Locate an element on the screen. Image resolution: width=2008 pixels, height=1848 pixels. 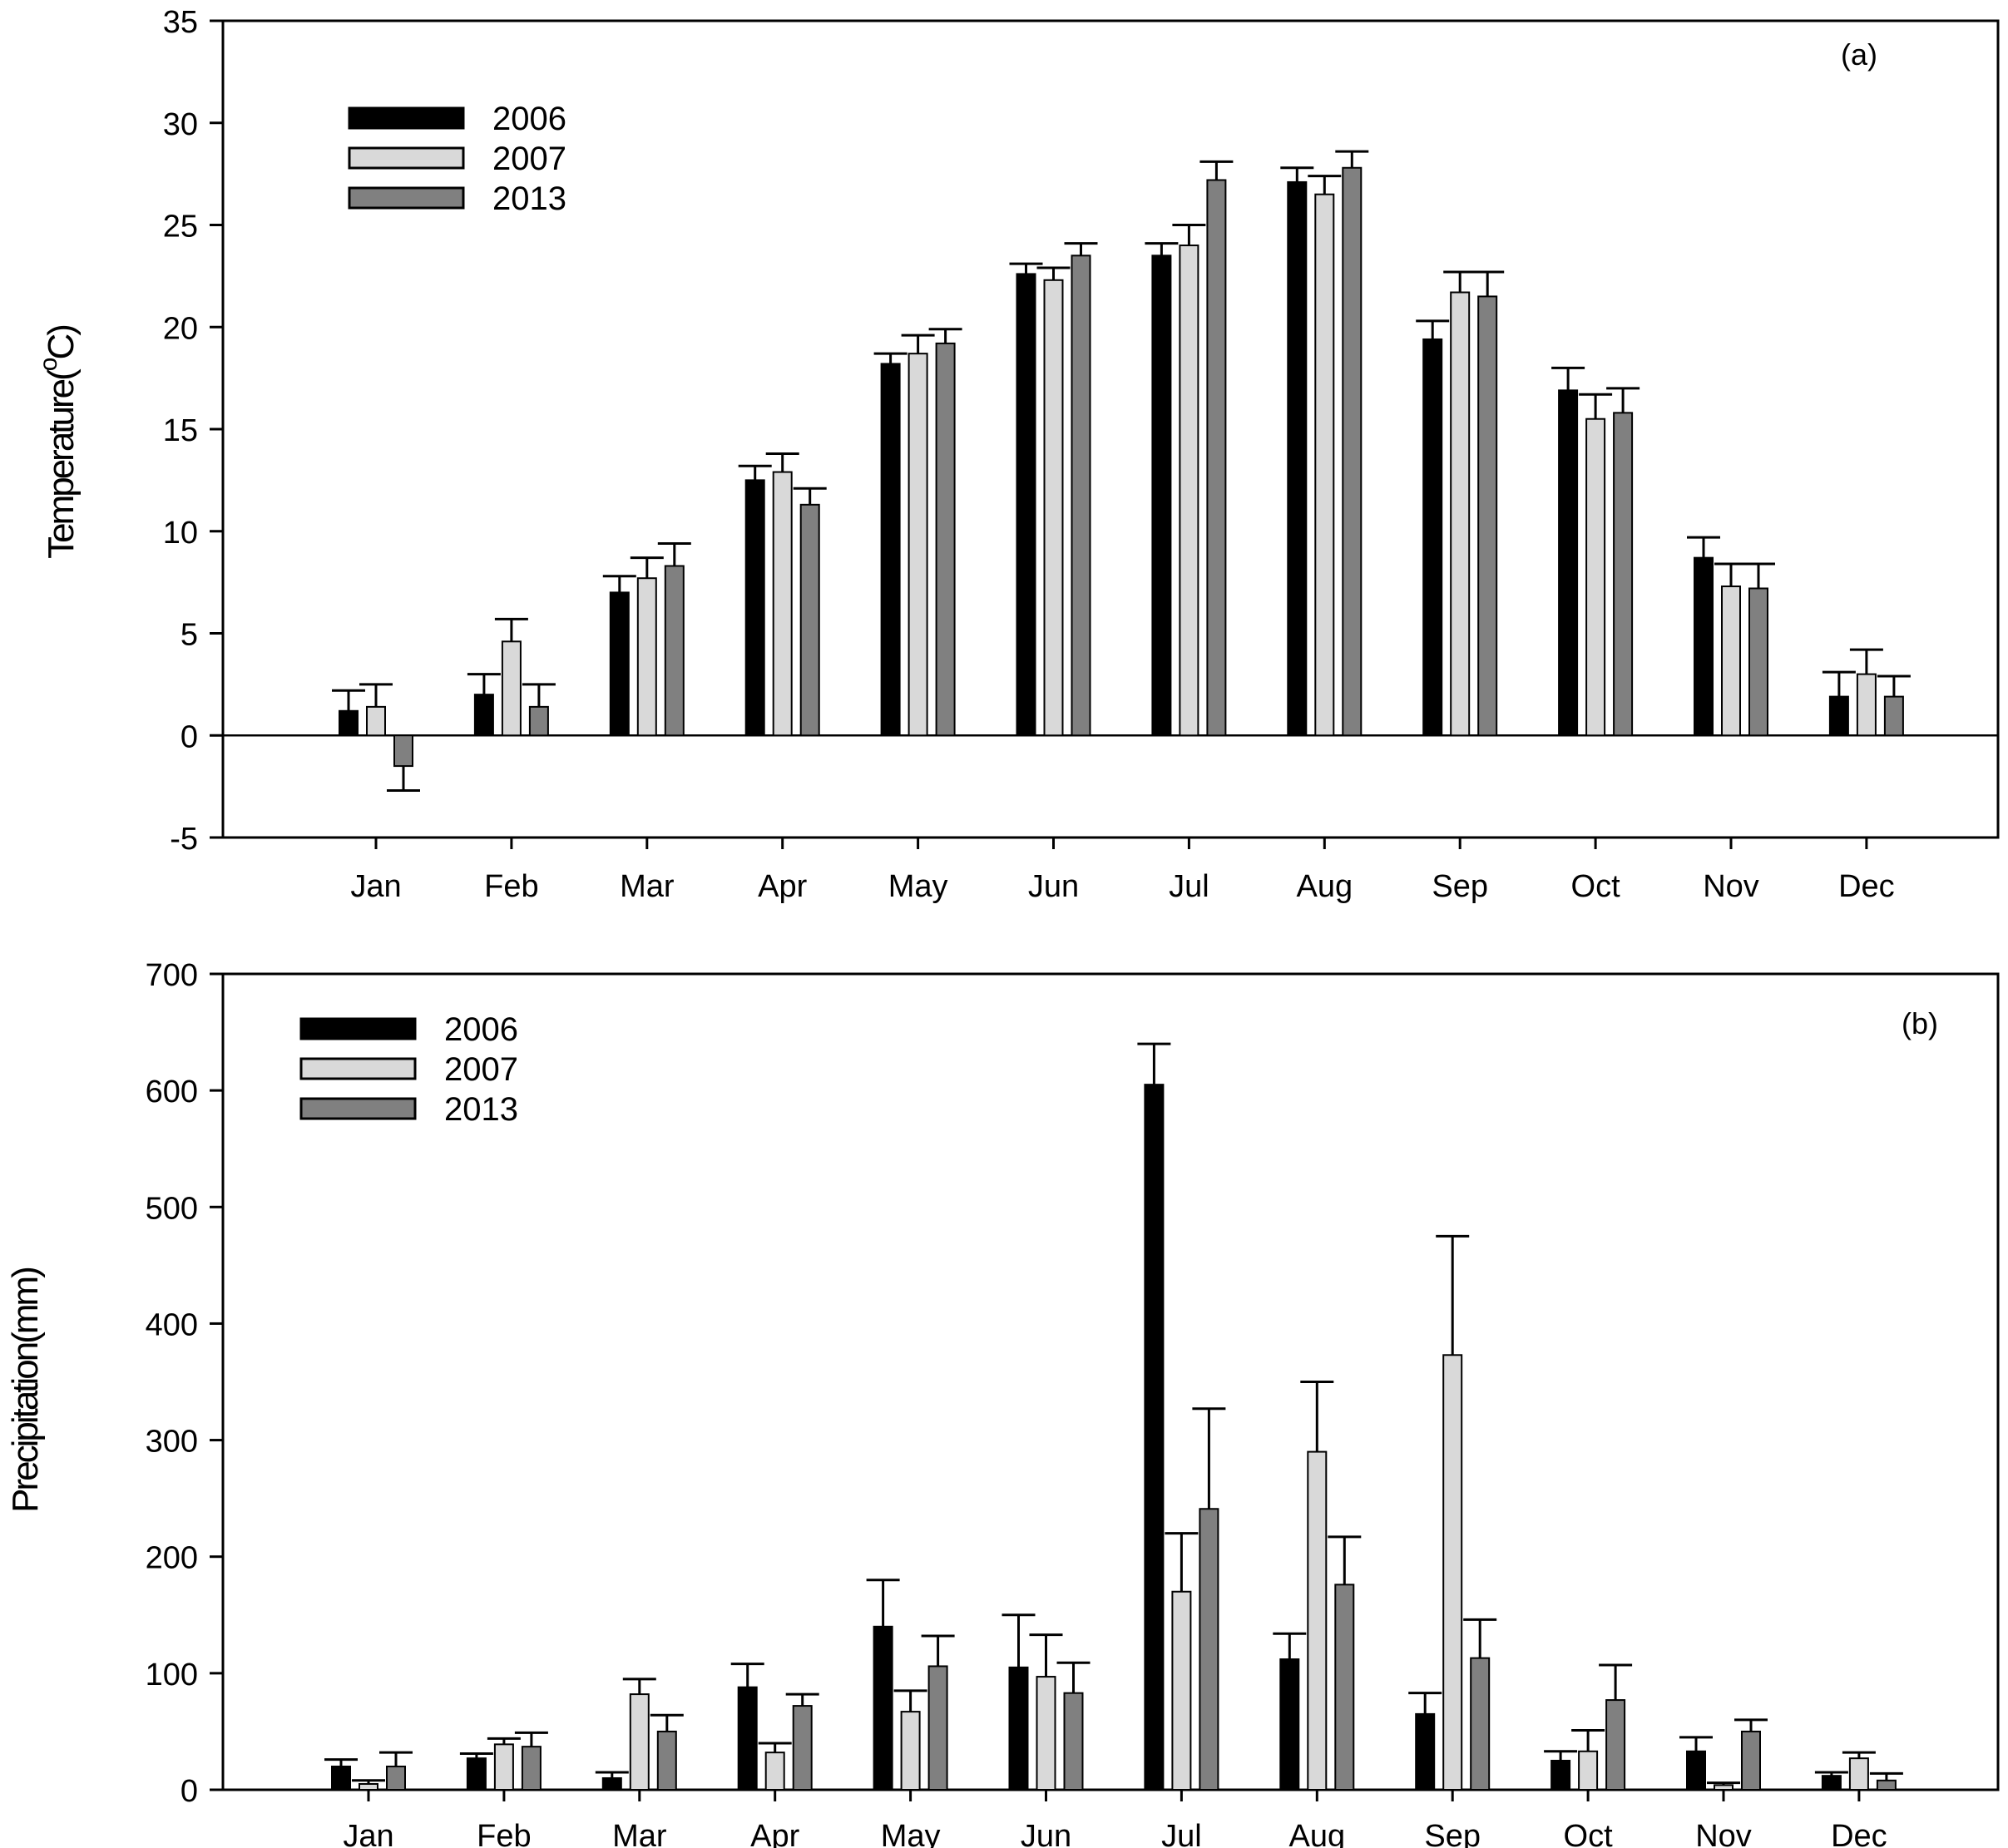
bar-2006-mar is located at coordinates (611, 1783).